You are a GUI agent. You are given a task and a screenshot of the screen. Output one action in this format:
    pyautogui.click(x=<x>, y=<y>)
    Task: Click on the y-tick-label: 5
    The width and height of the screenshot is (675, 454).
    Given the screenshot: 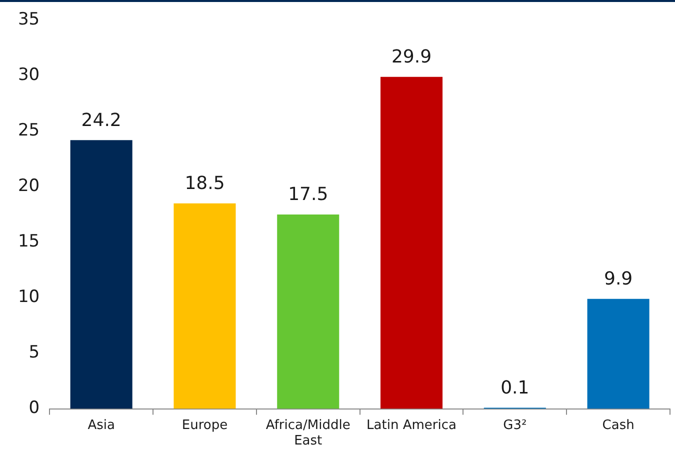 What is the action you would take?
    pyautogui.click(x=34, y=352)
    